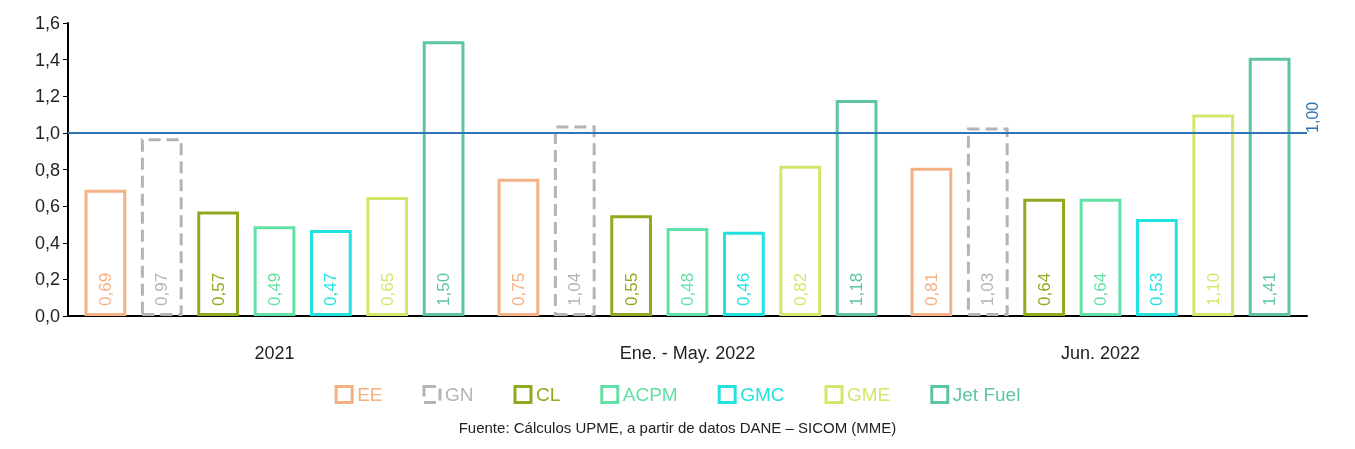  What do you see at coordinates (162, 289) in the screenshot?
I see `data-label: 0,97` at bounding box center [162, 289].